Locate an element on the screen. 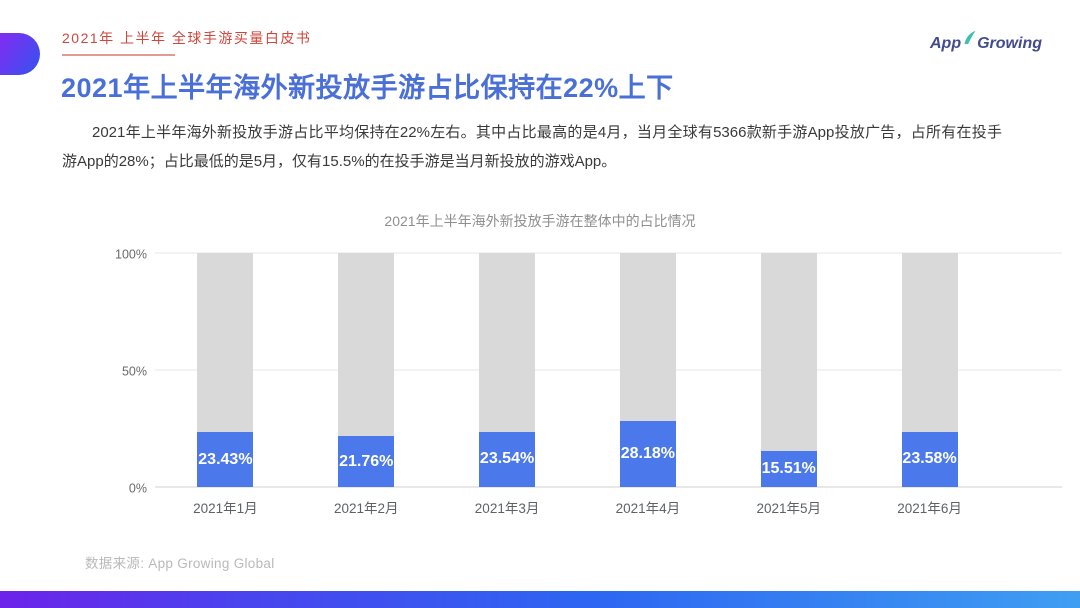 Image resolution: width=1080 pixels, height=608 pixels. bar-fill: 23.43% is located at coordinates (225, 459).